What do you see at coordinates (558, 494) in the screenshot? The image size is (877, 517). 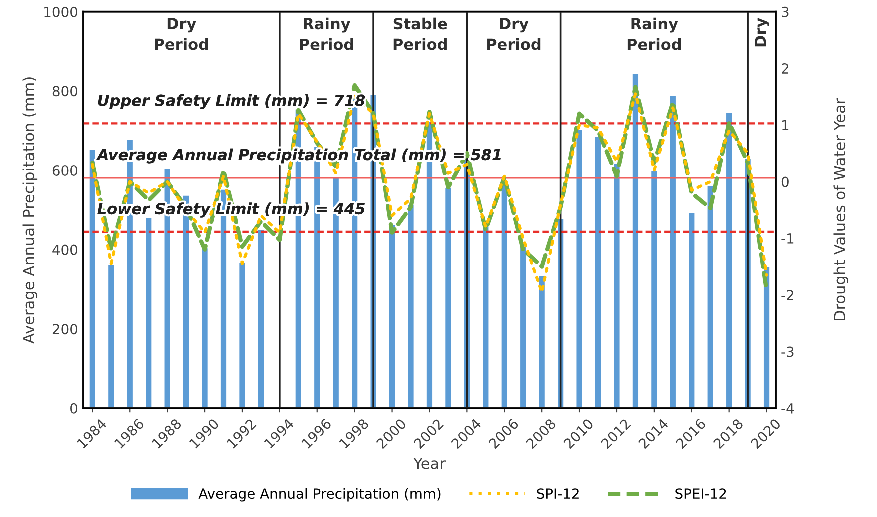 I see `legend-label: SPI-12` at bounding box center [558, 494].